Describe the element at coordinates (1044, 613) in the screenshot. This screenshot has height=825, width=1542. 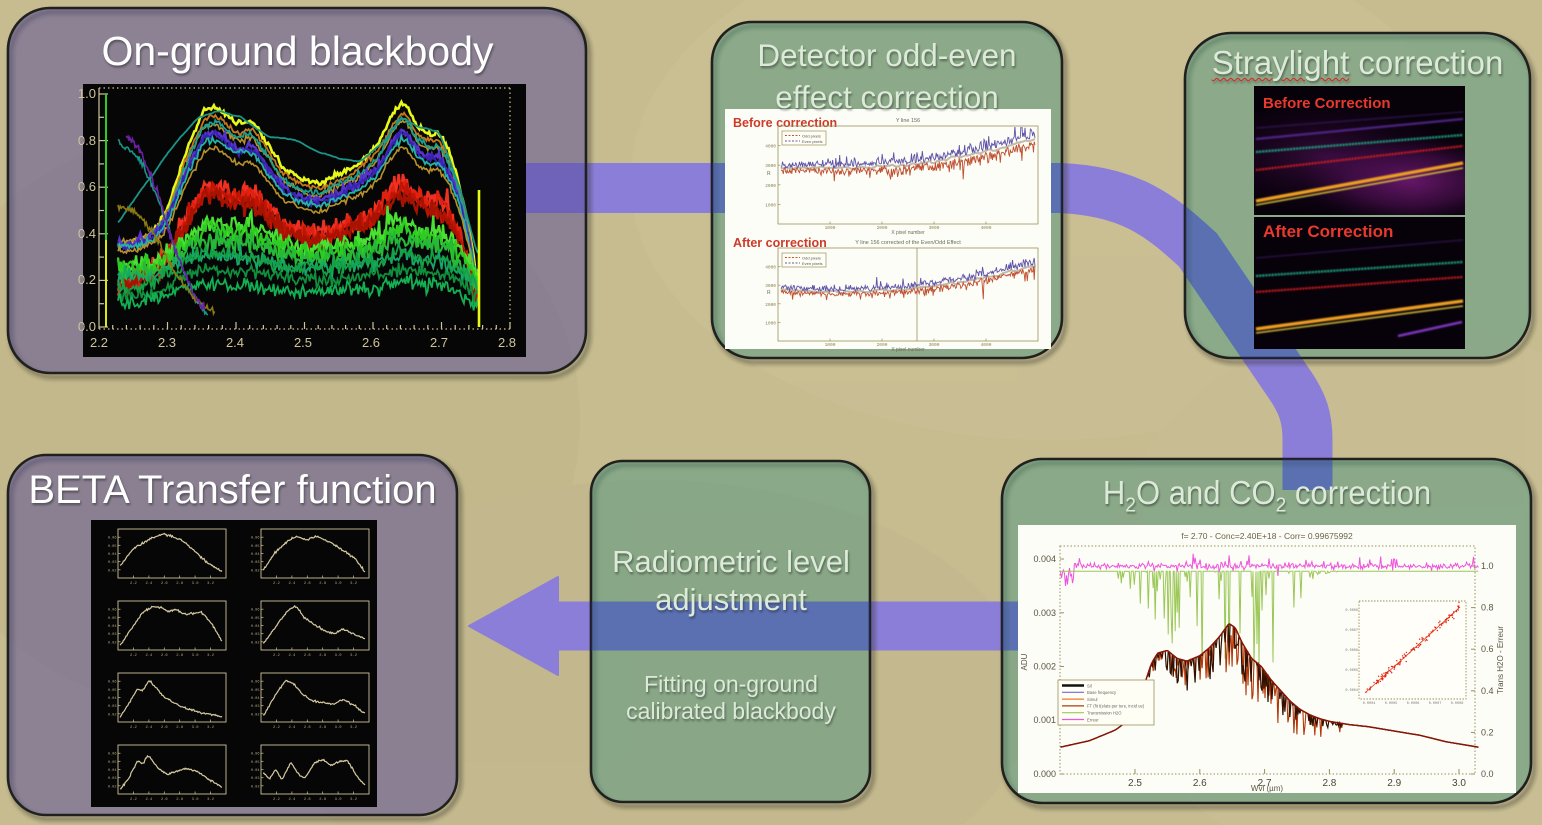
I see `svg-text: 0.003` at that location.